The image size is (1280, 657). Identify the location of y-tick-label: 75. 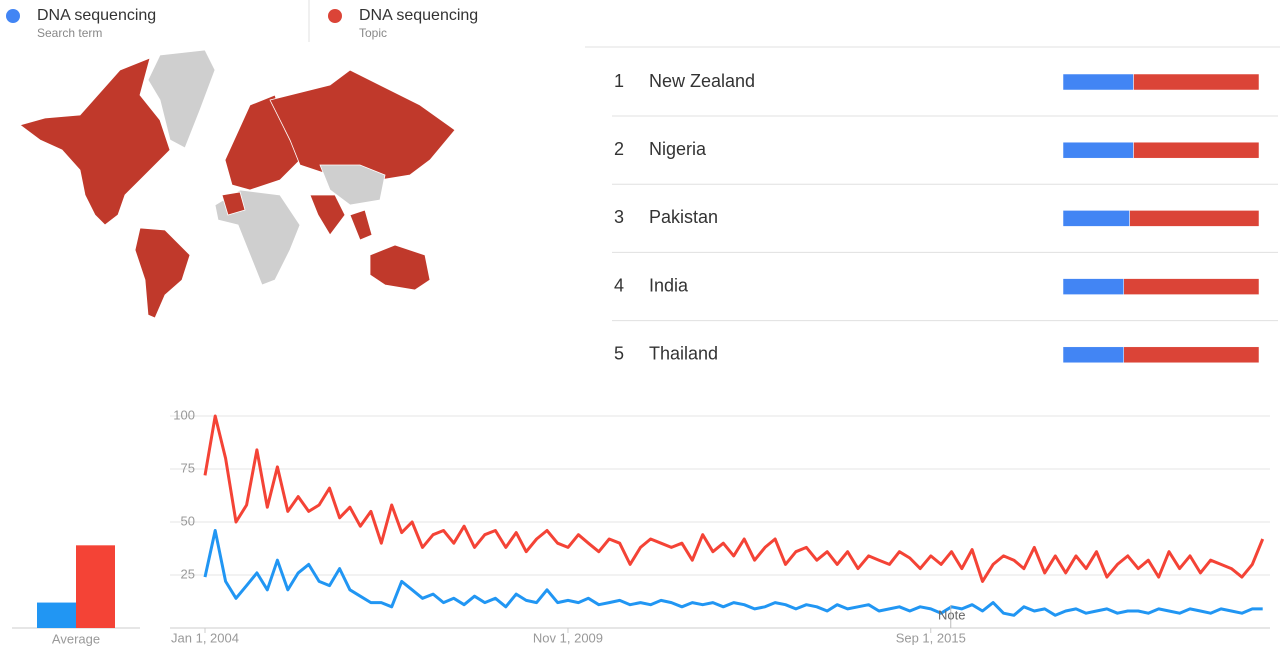
(188, 467).